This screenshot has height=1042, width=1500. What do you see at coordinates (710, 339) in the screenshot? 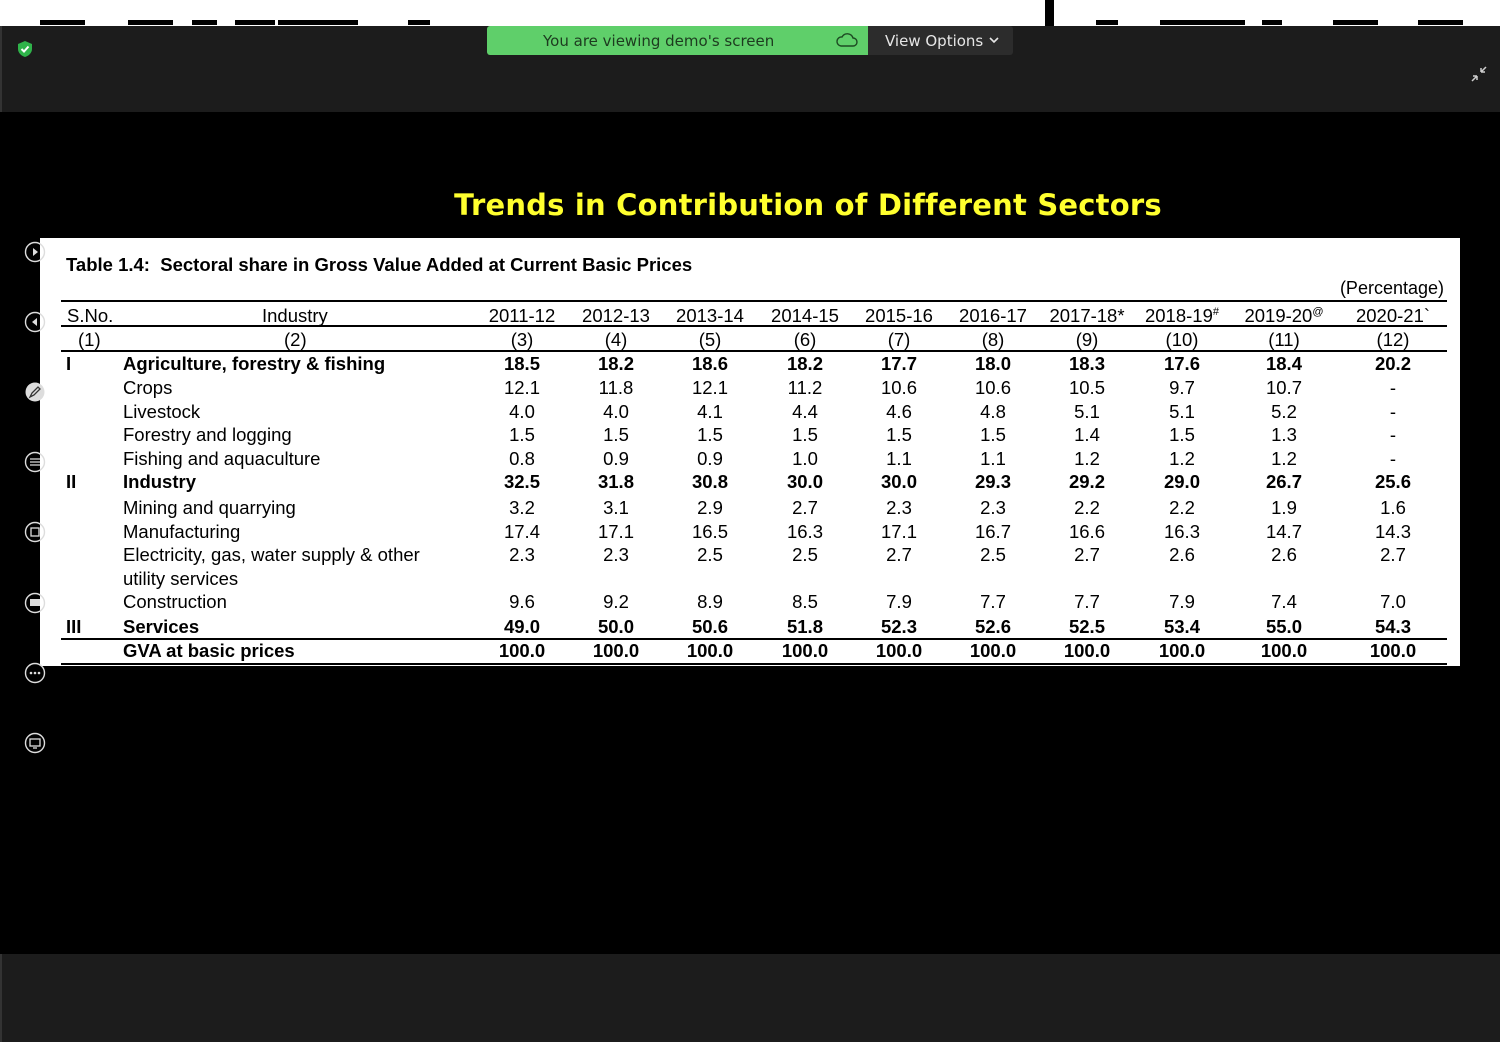
I see `column-number: (5)` at bounding box center [710, 339].